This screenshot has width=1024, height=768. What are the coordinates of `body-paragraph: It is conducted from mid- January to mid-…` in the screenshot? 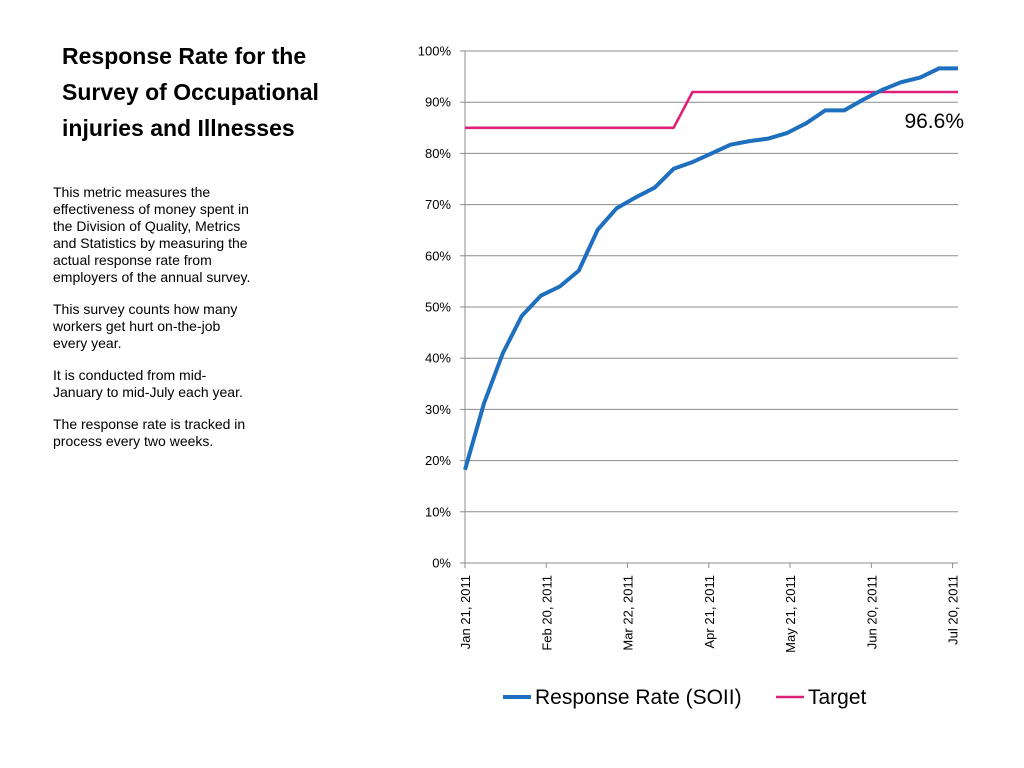 It's located at (178, 384).